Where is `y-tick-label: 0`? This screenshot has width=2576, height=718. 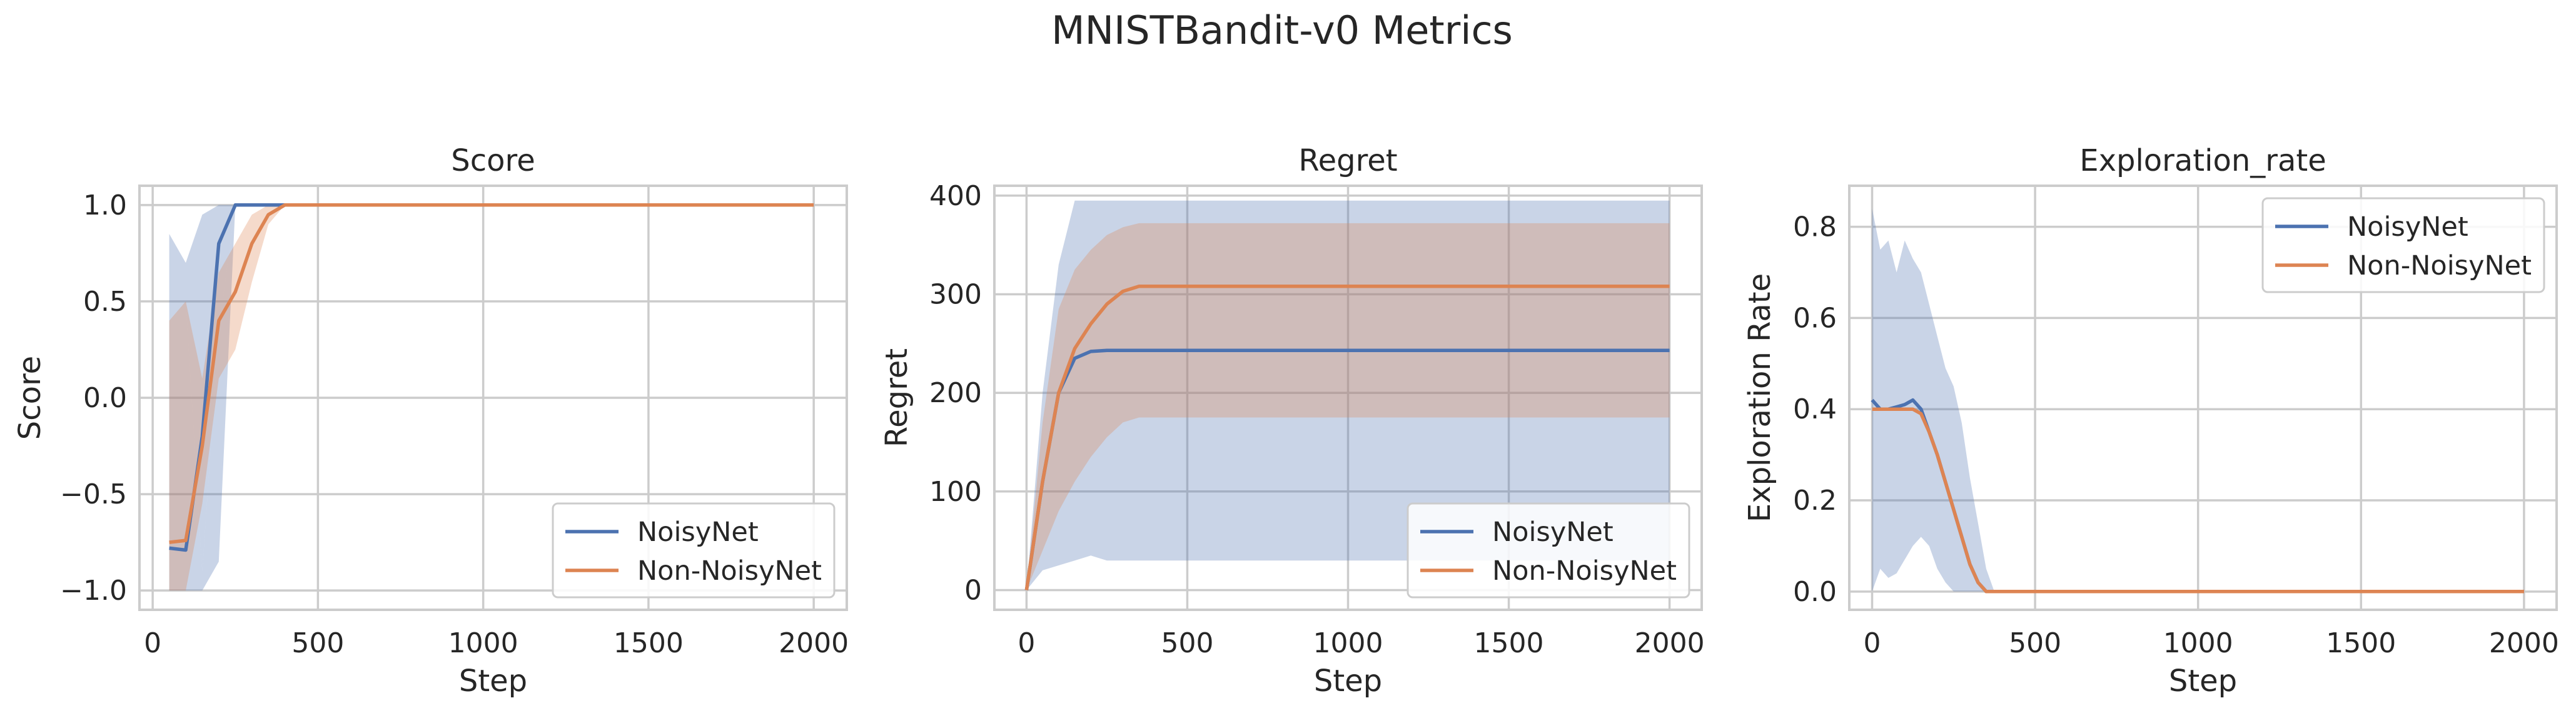
y-tick-label: 0 is located at coordinates (973, 590).